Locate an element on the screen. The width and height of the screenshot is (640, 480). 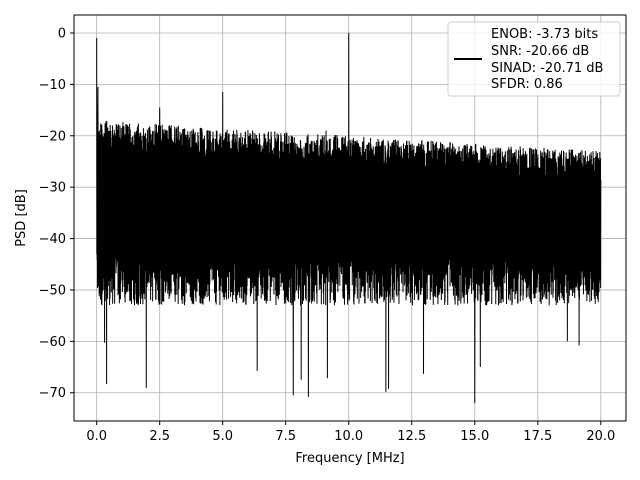
x-tick-label: 0.0 is located at coordinates (96, 436).